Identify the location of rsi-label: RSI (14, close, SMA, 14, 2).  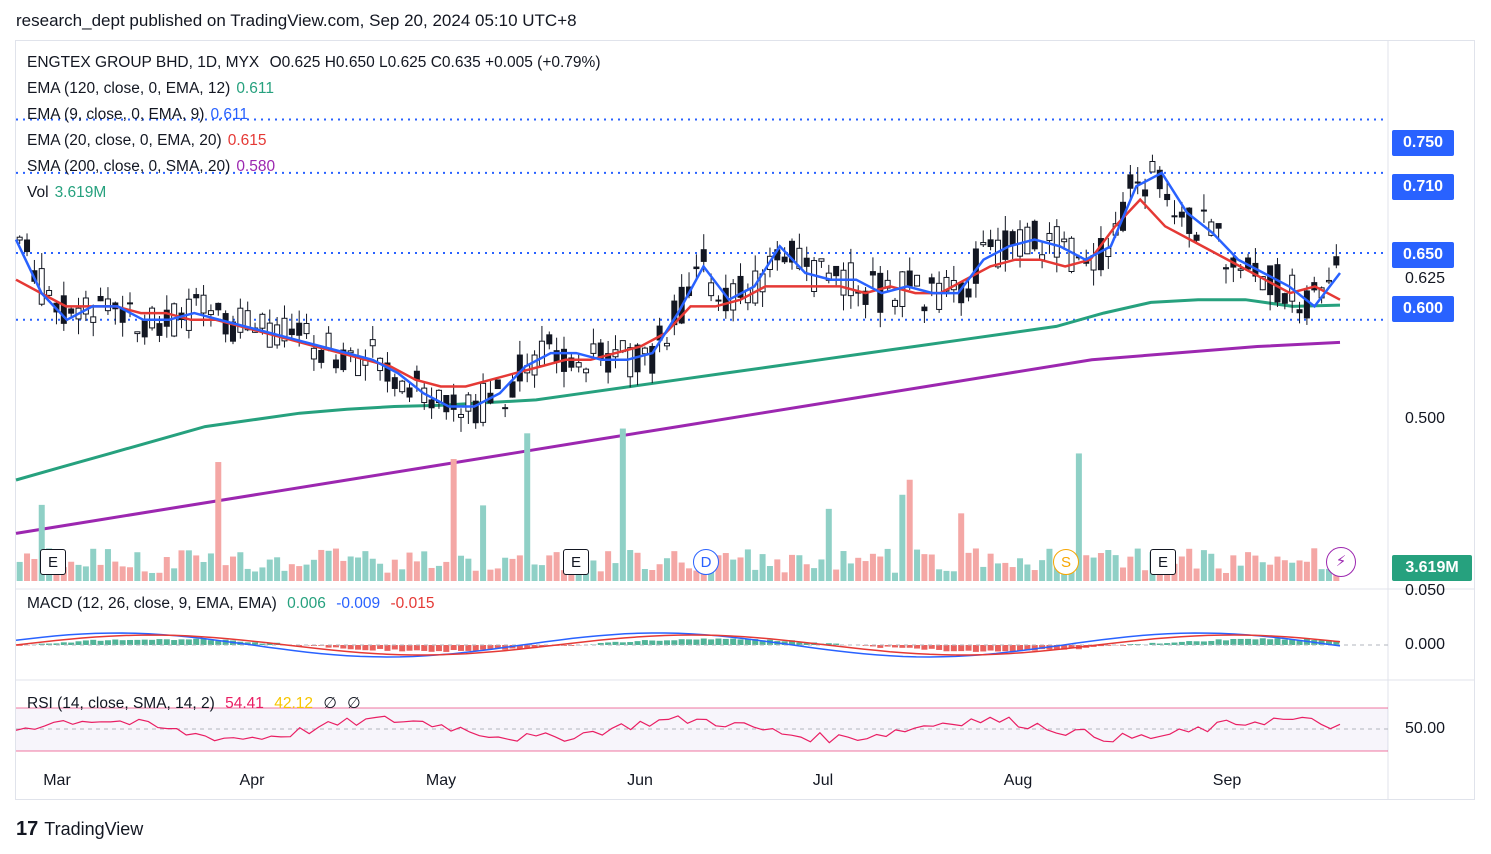
(121, 703).